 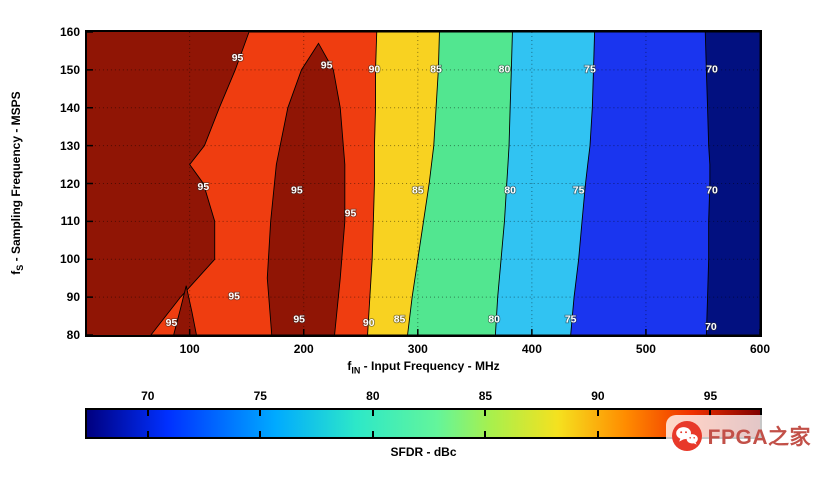 What do you see at coordinates (69, 183) in the screenshot?
I see `y-tick-label: 120` at bounding box center [69, 183].